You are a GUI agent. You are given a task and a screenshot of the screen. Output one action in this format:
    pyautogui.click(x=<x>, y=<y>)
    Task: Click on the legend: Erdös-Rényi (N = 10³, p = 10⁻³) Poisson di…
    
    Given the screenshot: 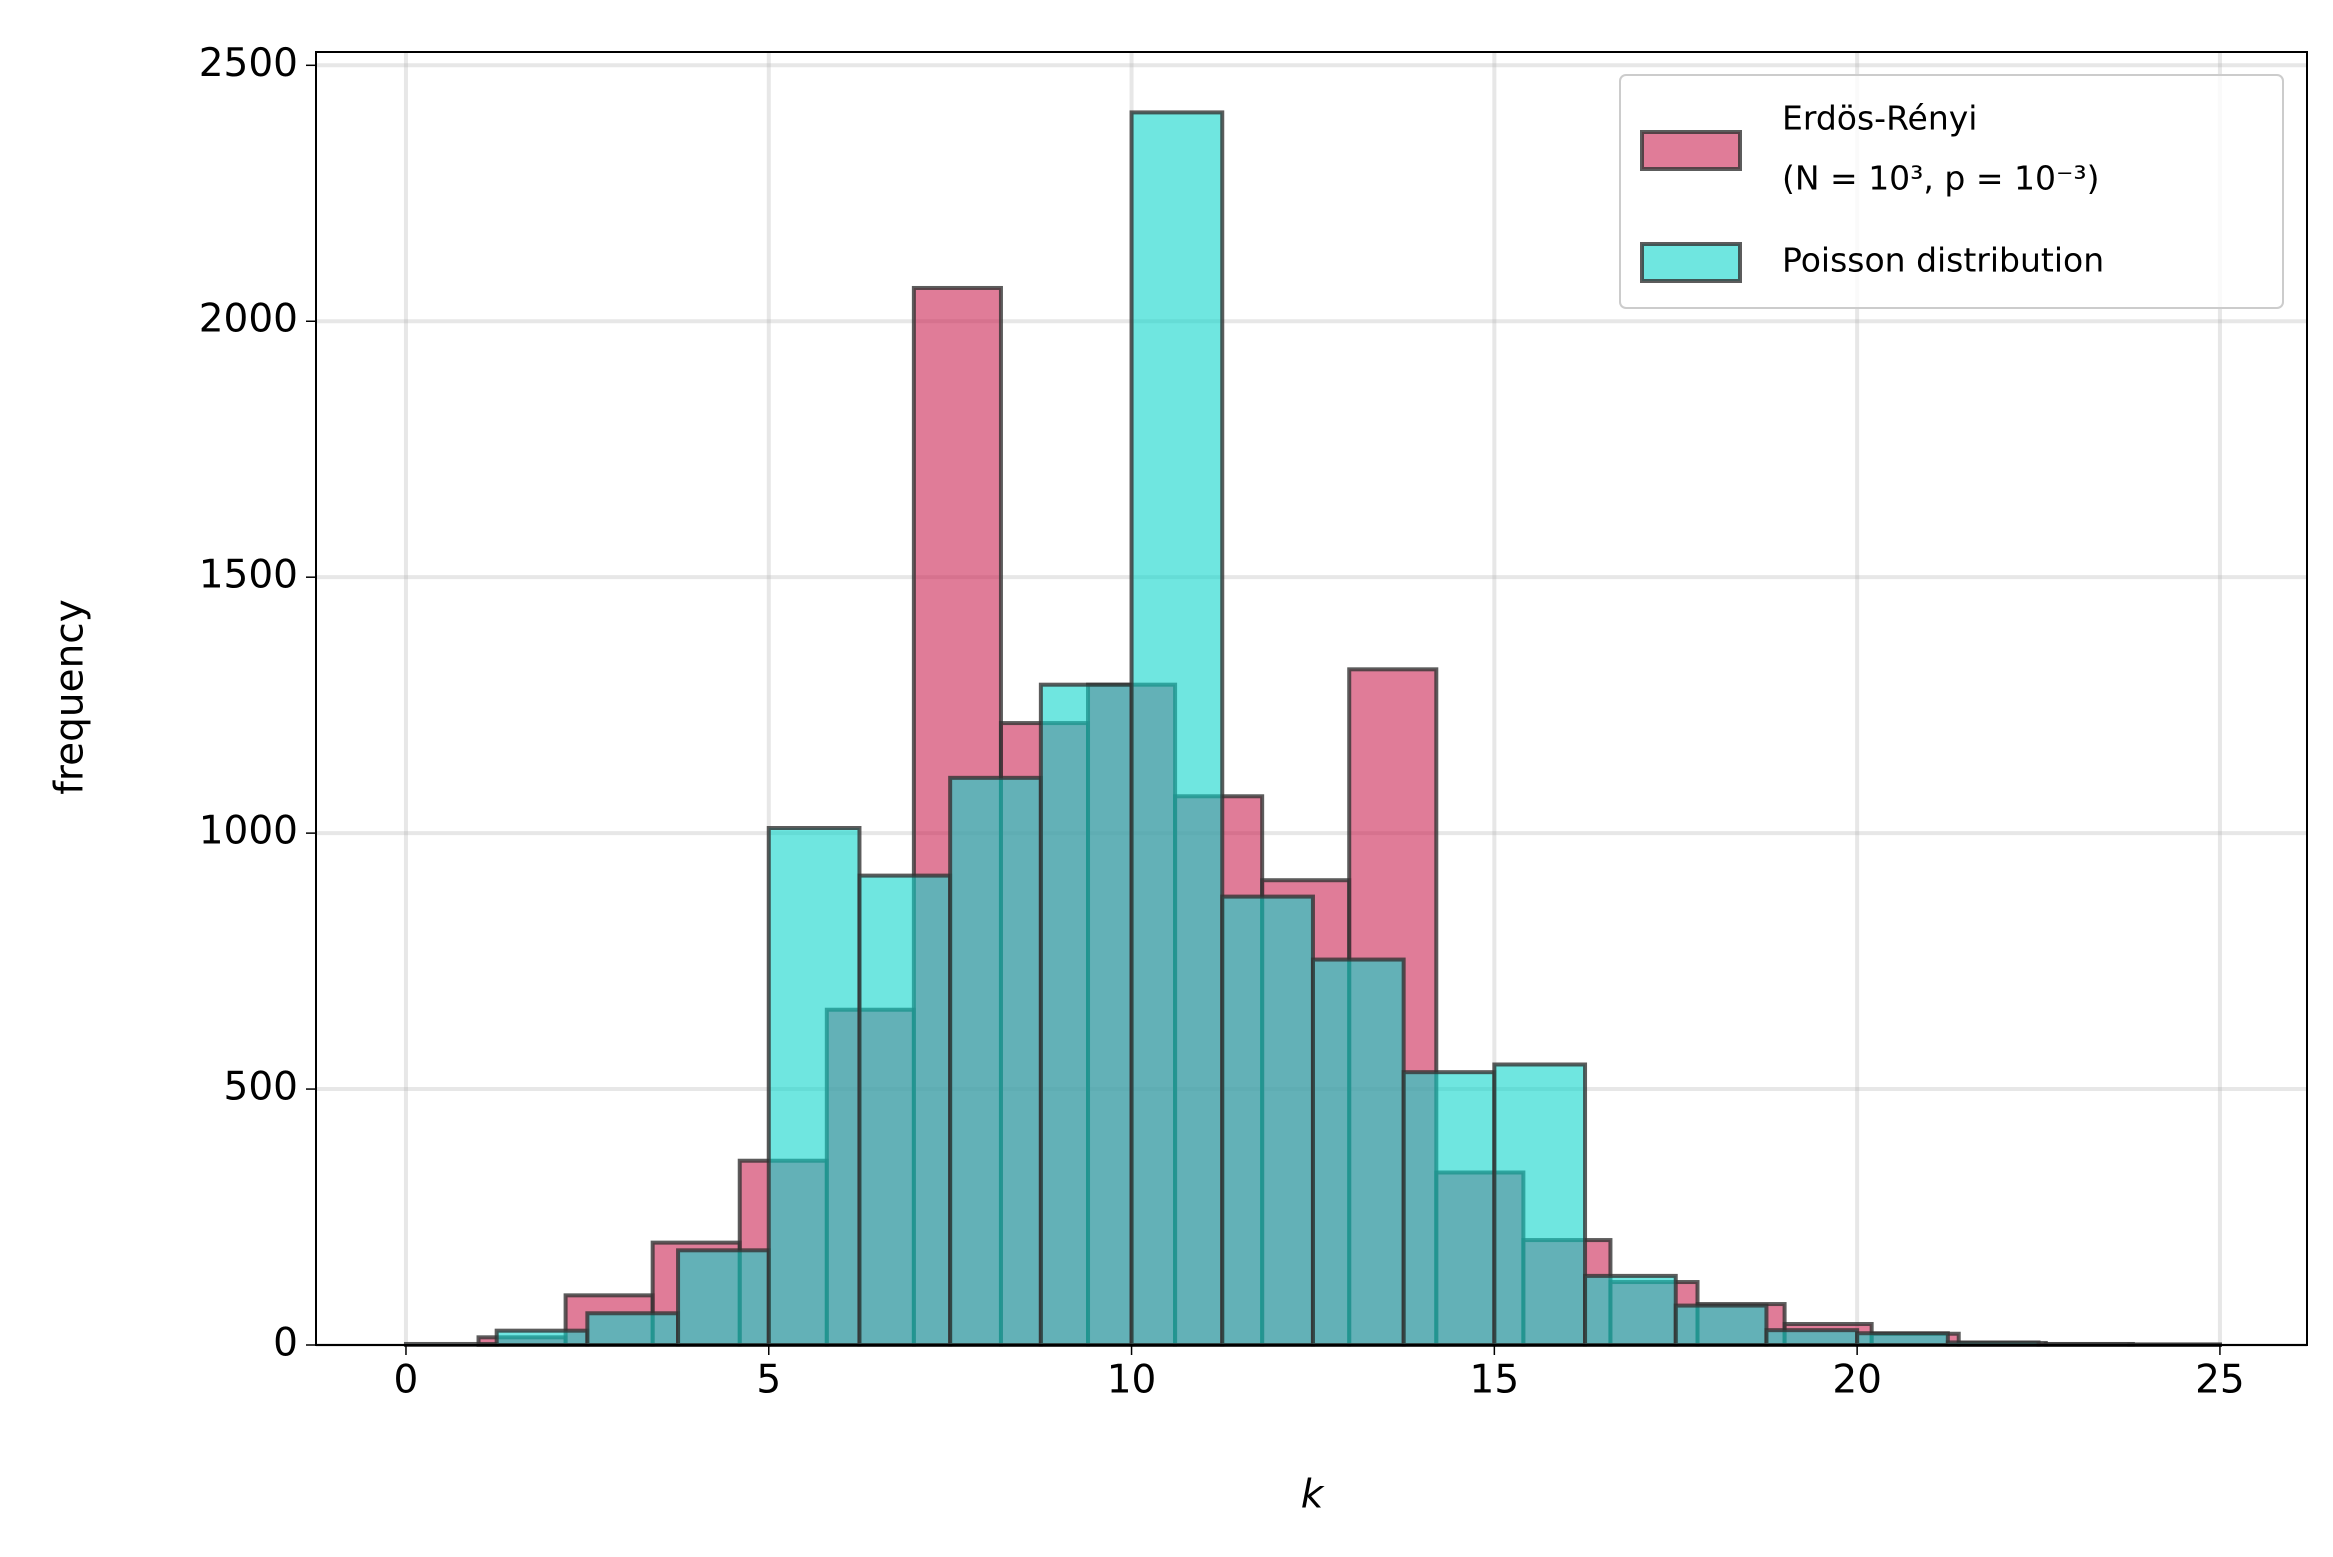 What is the action you would take?
    pyautogui.click(x=1951, y=191)
    